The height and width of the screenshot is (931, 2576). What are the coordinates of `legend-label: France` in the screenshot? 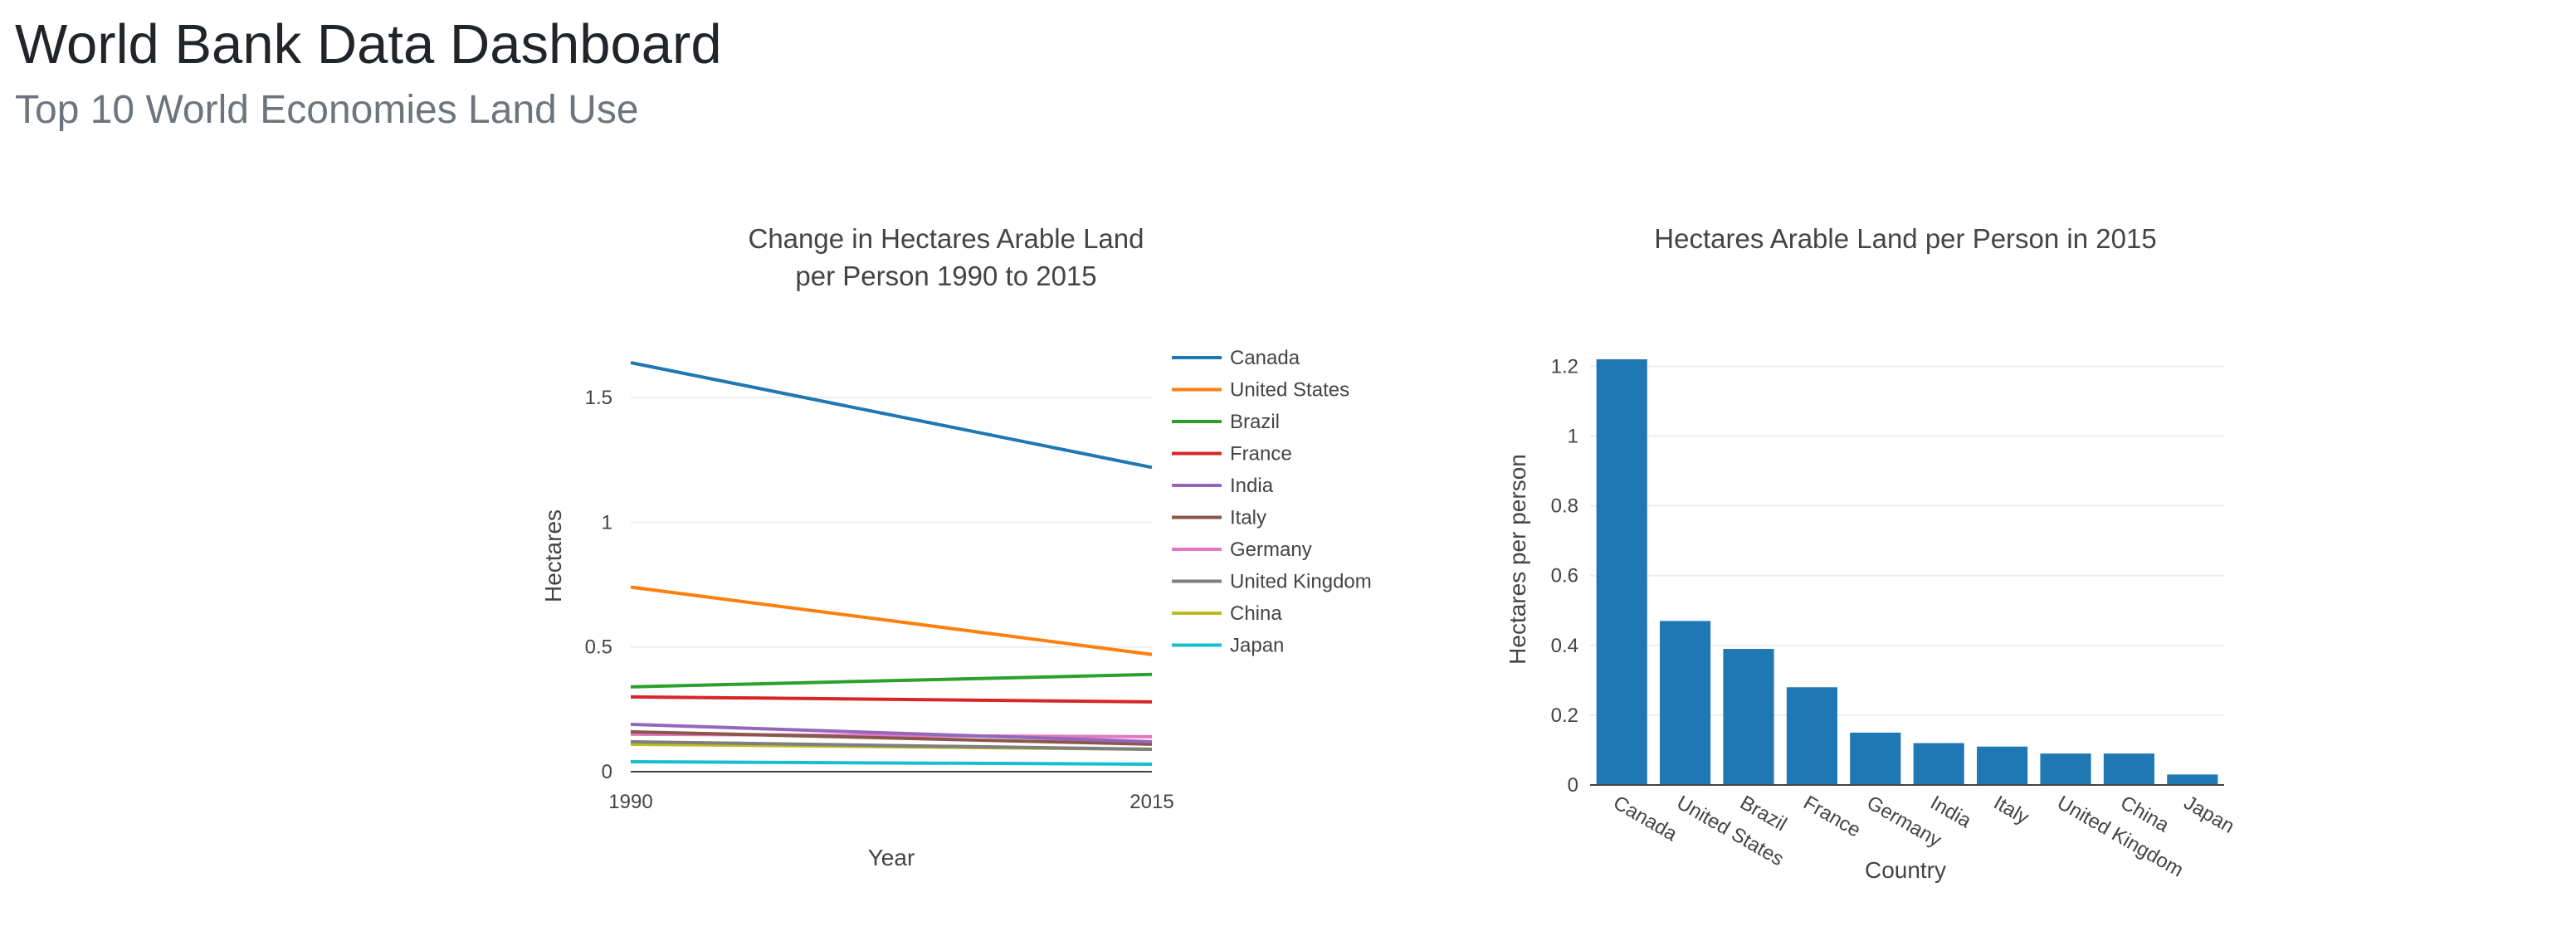 It's located at (1261, 454).